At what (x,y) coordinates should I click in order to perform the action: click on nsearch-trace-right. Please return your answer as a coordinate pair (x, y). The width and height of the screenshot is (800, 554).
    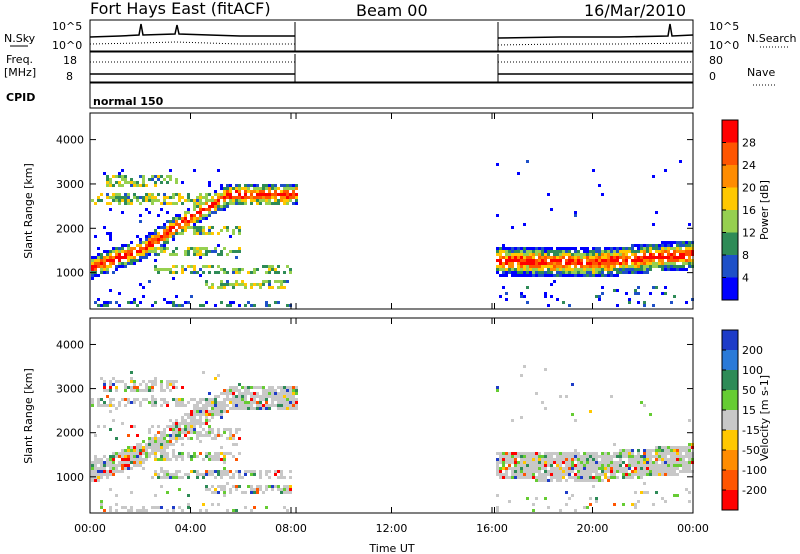
    Looking at the image, I should click on (595, 44).